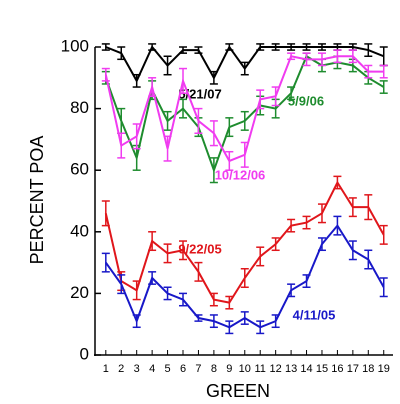  Describe the element at coordinates (214, 369) in the screenshot. I see `x-tick-label: 8` at that location.